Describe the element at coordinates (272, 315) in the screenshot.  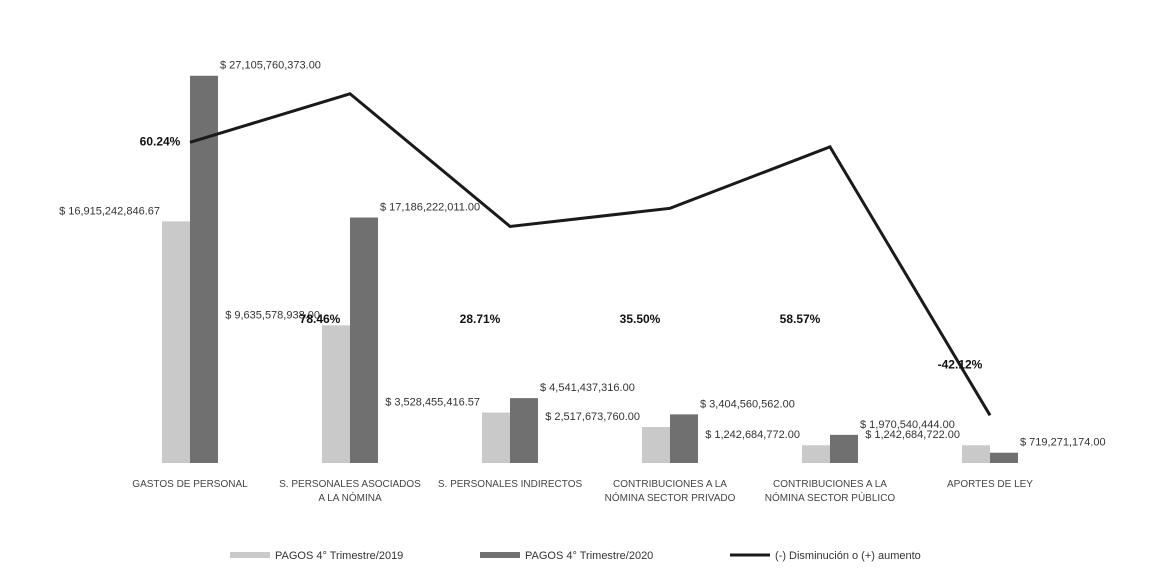
I see `bar-value-label: $ 9,635,578,938.00` at that location.